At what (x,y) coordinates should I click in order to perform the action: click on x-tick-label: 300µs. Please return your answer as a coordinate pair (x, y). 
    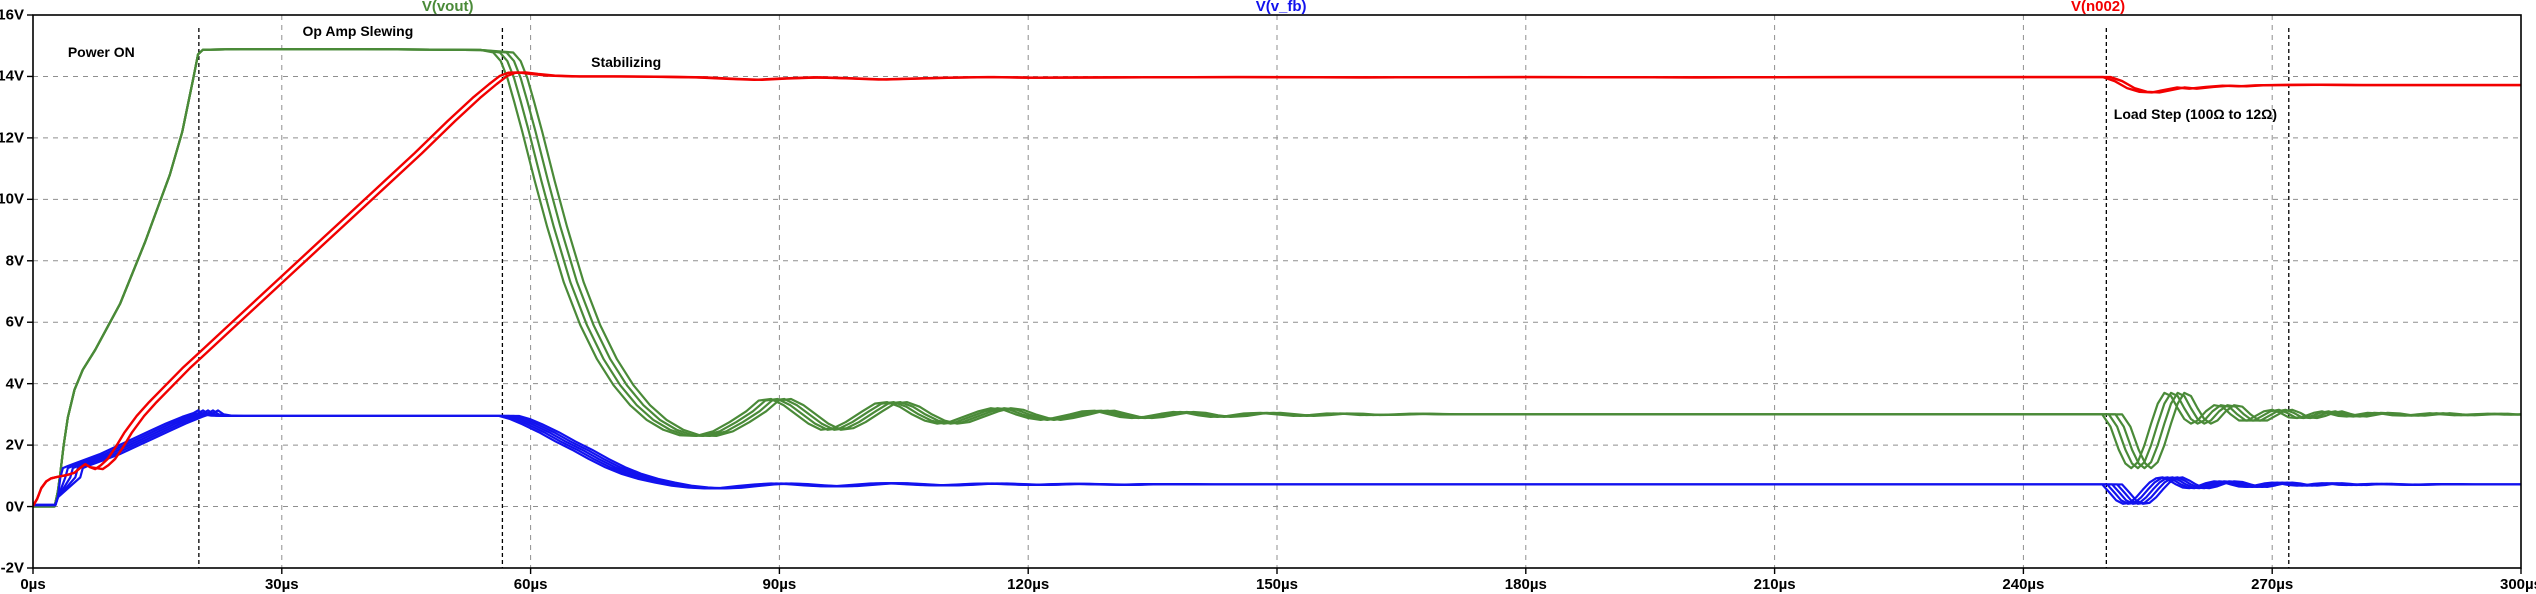
    Looking at the image, I should click on (2517, 584).